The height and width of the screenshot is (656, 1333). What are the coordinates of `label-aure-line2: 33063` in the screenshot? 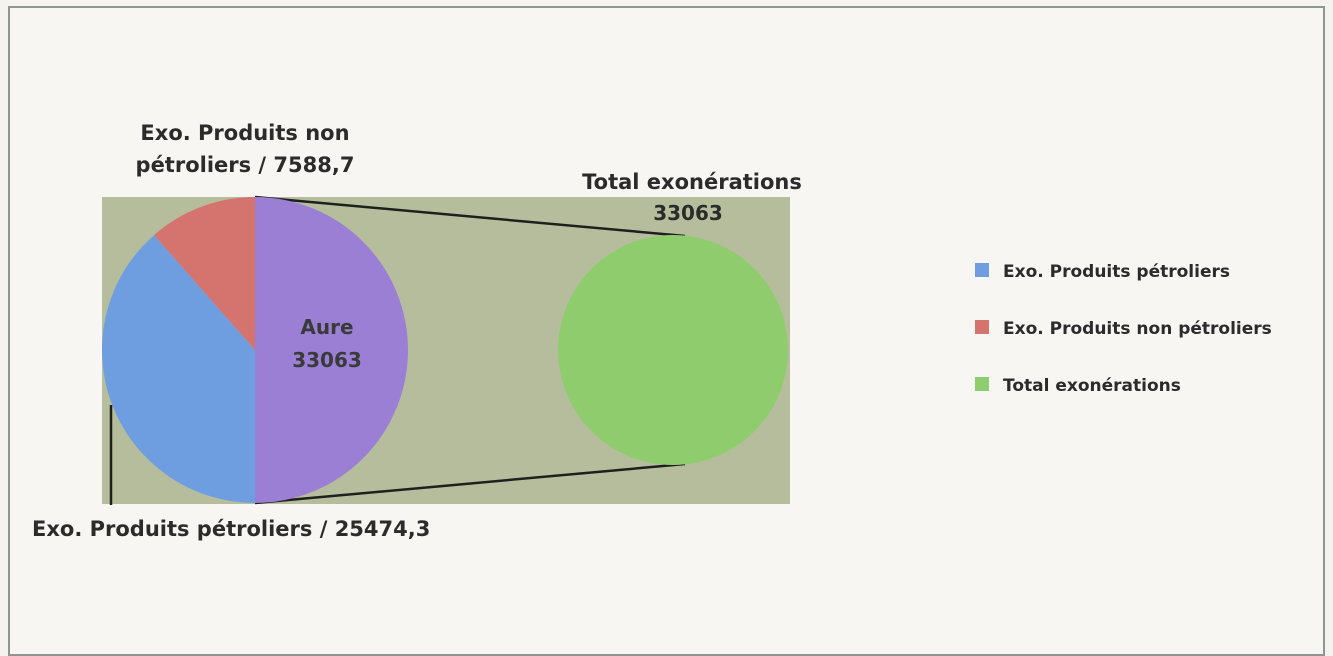 It's located at (327, 360).